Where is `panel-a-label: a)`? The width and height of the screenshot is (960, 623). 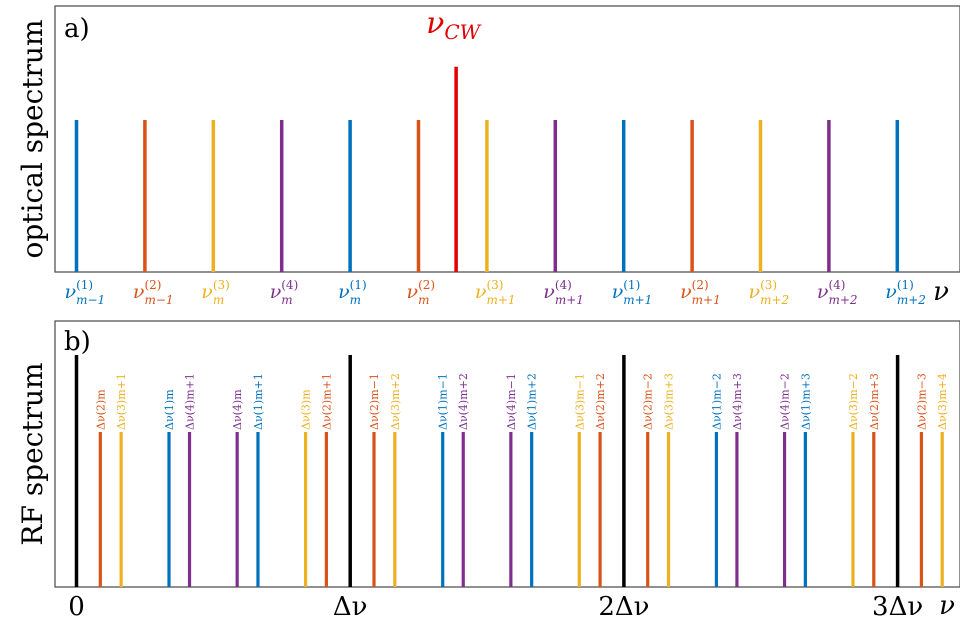
panel-a-label: a) is located at coordinates (77, 29).